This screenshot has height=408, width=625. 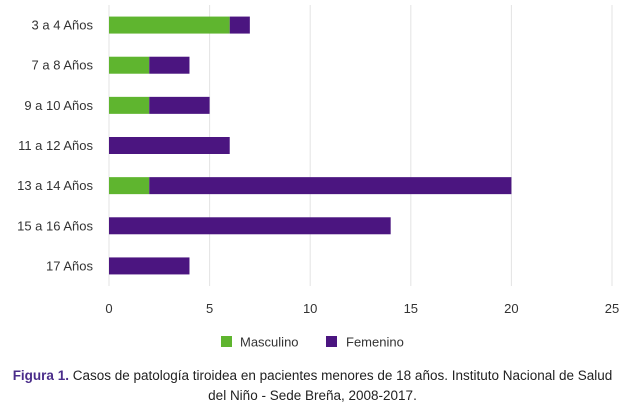 What do you see at coordinates (69, 265) in the screenshot?
I see `category-label: 17 Años` at bounding box center [69, 265].